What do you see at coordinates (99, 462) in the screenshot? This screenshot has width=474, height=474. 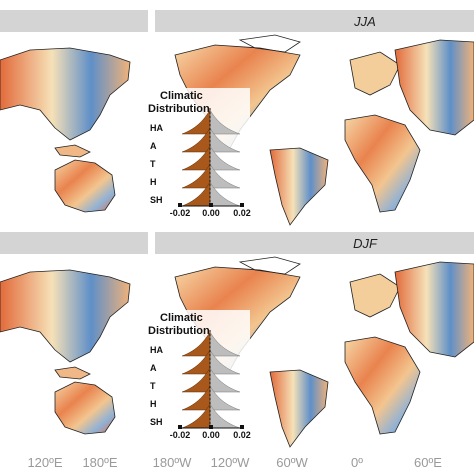 I see `x-axis-label: 180ºE` at bounding box center [99, 462].